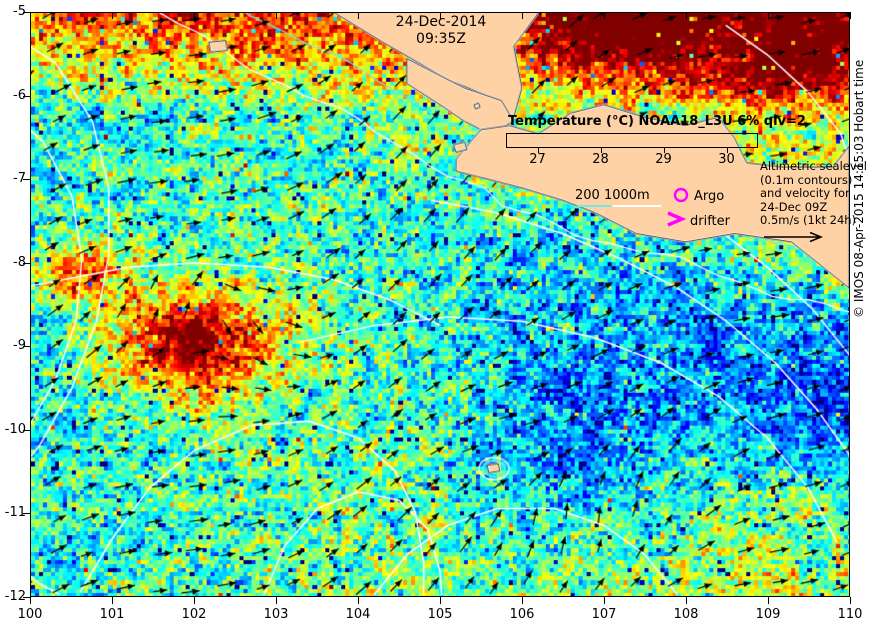 The height and width of the screenshot is (630, 880). Describe the element at coordinates (440, 614) in the screenshot. I see `x-axis-label: 105` at that location.